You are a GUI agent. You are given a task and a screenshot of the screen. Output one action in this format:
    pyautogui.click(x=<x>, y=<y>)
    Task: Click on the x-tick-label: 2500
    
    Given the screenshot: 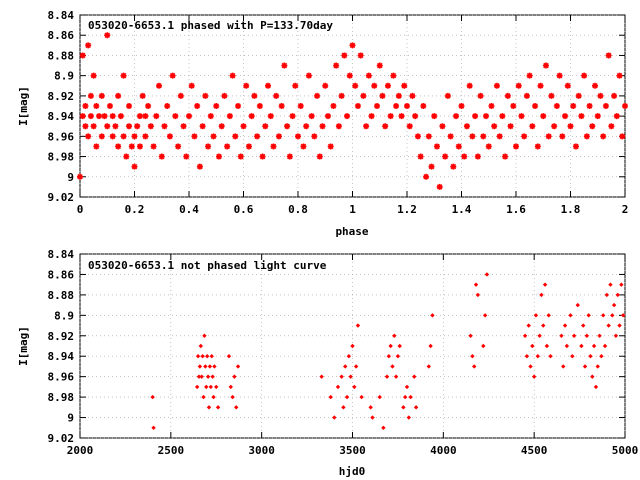 What is the action you would take?
    pyautogui.click(x=171, y=450)
    